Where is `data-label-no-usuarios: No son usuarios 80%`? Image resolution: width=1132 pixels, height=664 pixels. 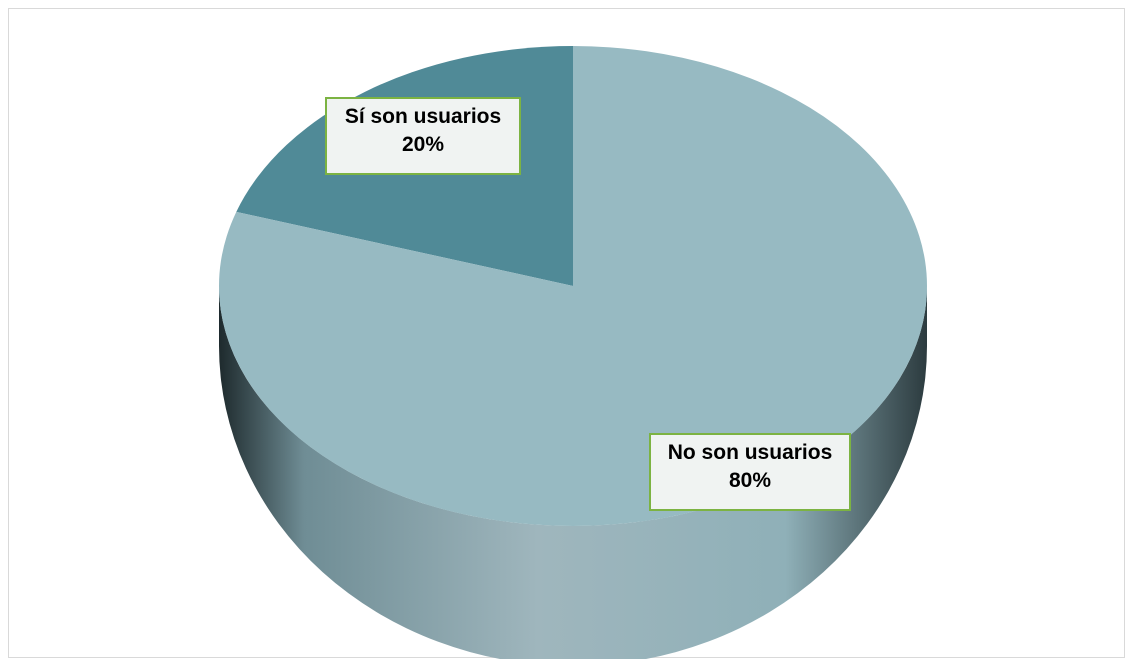 data-label-no-usuarios: No son usuarios 80% is located at coordinates (750, 472).